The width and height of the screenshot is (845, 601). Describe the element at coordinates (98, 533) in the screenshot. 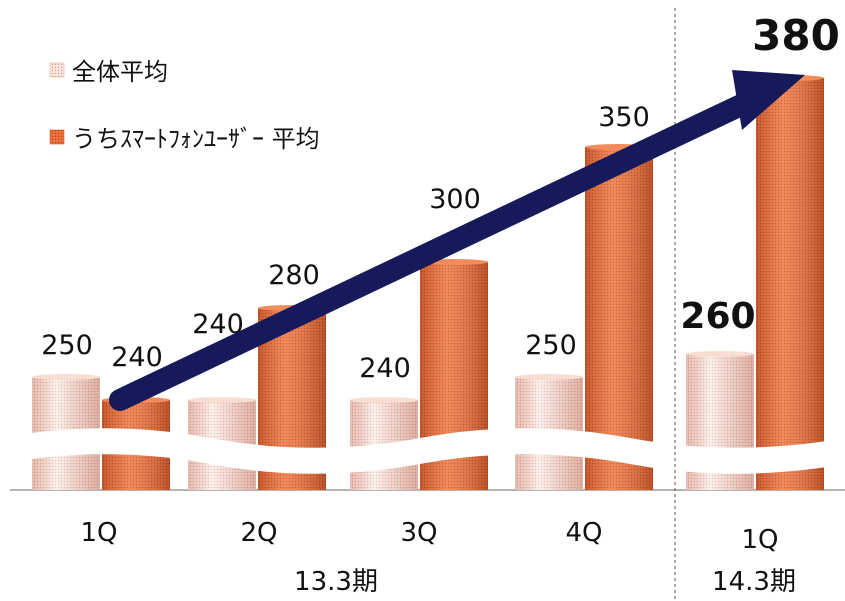

I see `category-label-1: 1Q` at that location.